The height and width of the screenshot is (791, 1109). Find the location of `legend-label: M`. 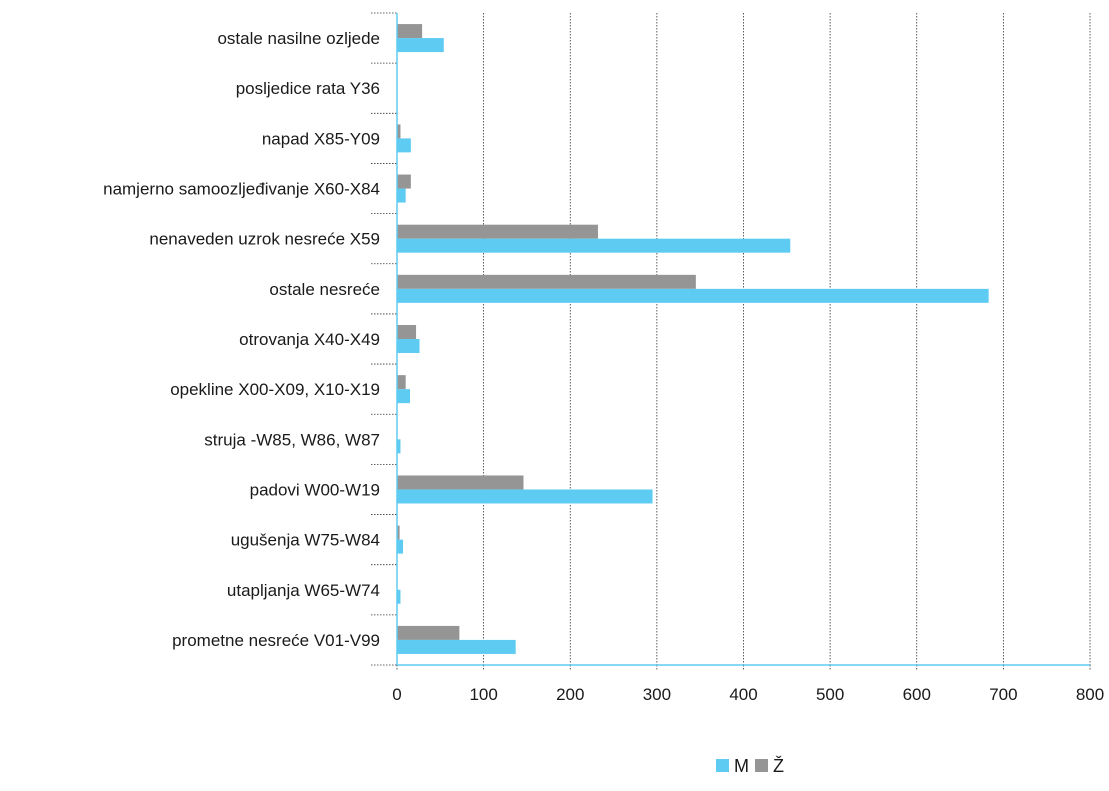

legend-label: M is located at coordinates (741, 766).